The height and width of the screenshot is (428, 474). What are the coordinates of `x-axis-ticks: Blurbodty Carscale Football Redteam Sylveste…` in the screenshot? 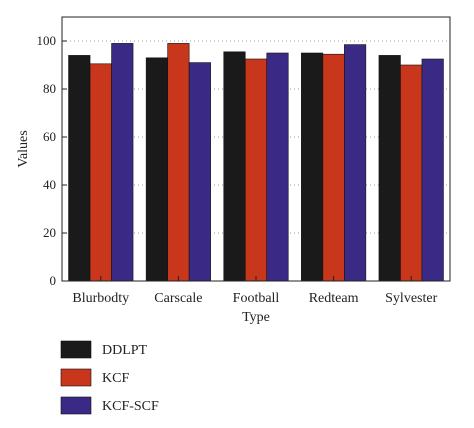 It's located at (255, 291).